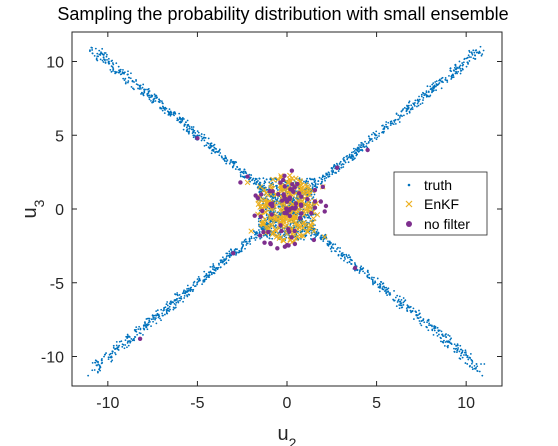 The height and width of the screenshot is (446, 558). What do you see at coordinates (441, 204) in the screenshot?
I see `legend-label-enkf: EnKF` at bounding box center [441, 204].